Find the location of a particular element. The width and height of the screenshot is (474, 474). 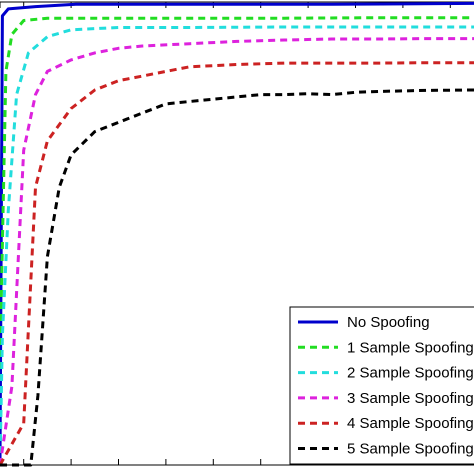

legend-label-6: 5 Sample Spoofing is located at coordinates (410, 449).